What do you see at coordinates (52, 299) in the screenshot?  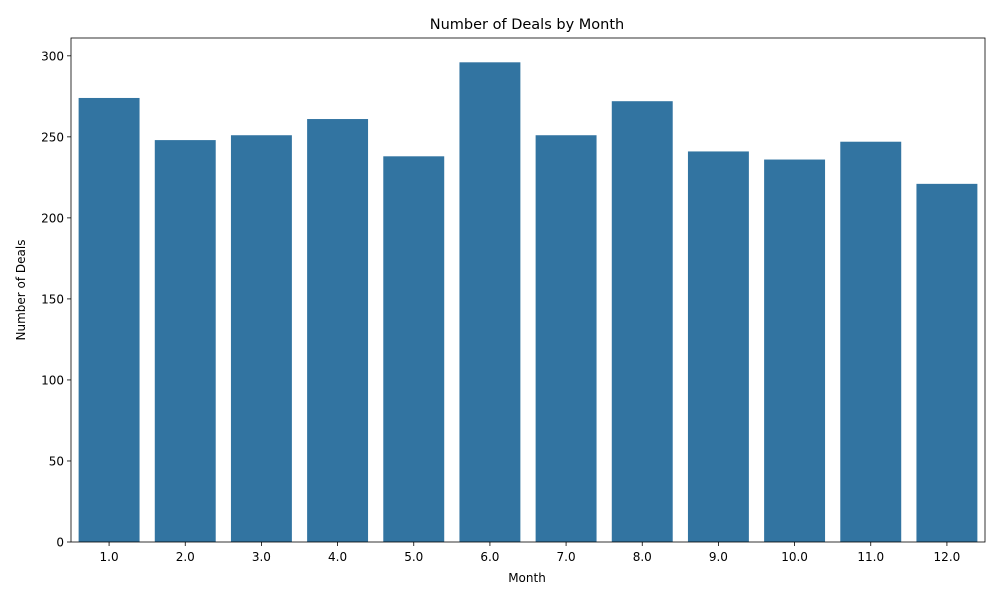 I see `y-tick-label: 150` at bounding box center [52, 299].